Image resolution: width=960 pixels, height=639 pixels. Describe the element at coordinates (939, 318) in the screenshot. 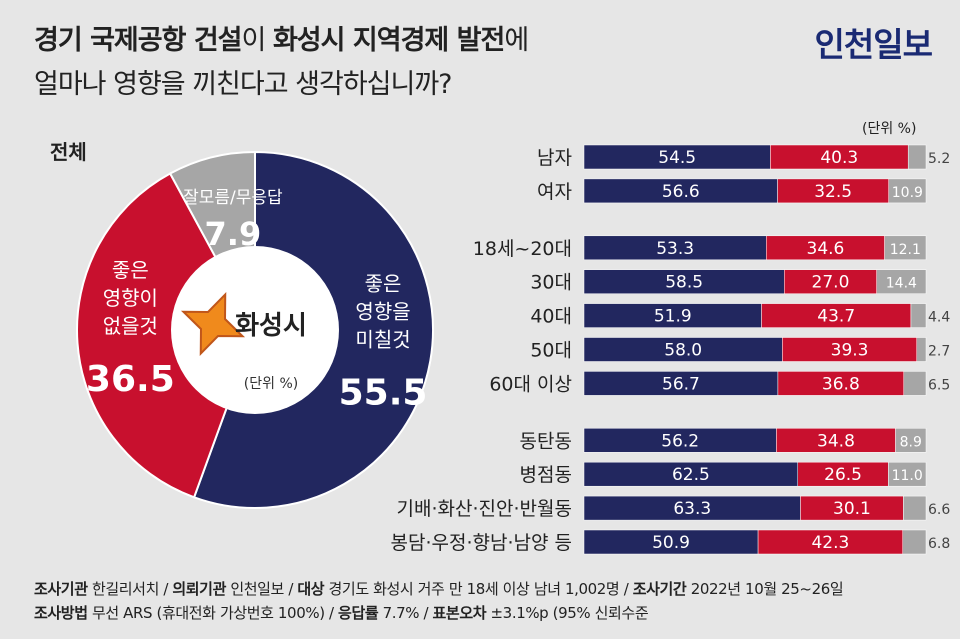

I see `bar-value-label: 4.4` at that location.